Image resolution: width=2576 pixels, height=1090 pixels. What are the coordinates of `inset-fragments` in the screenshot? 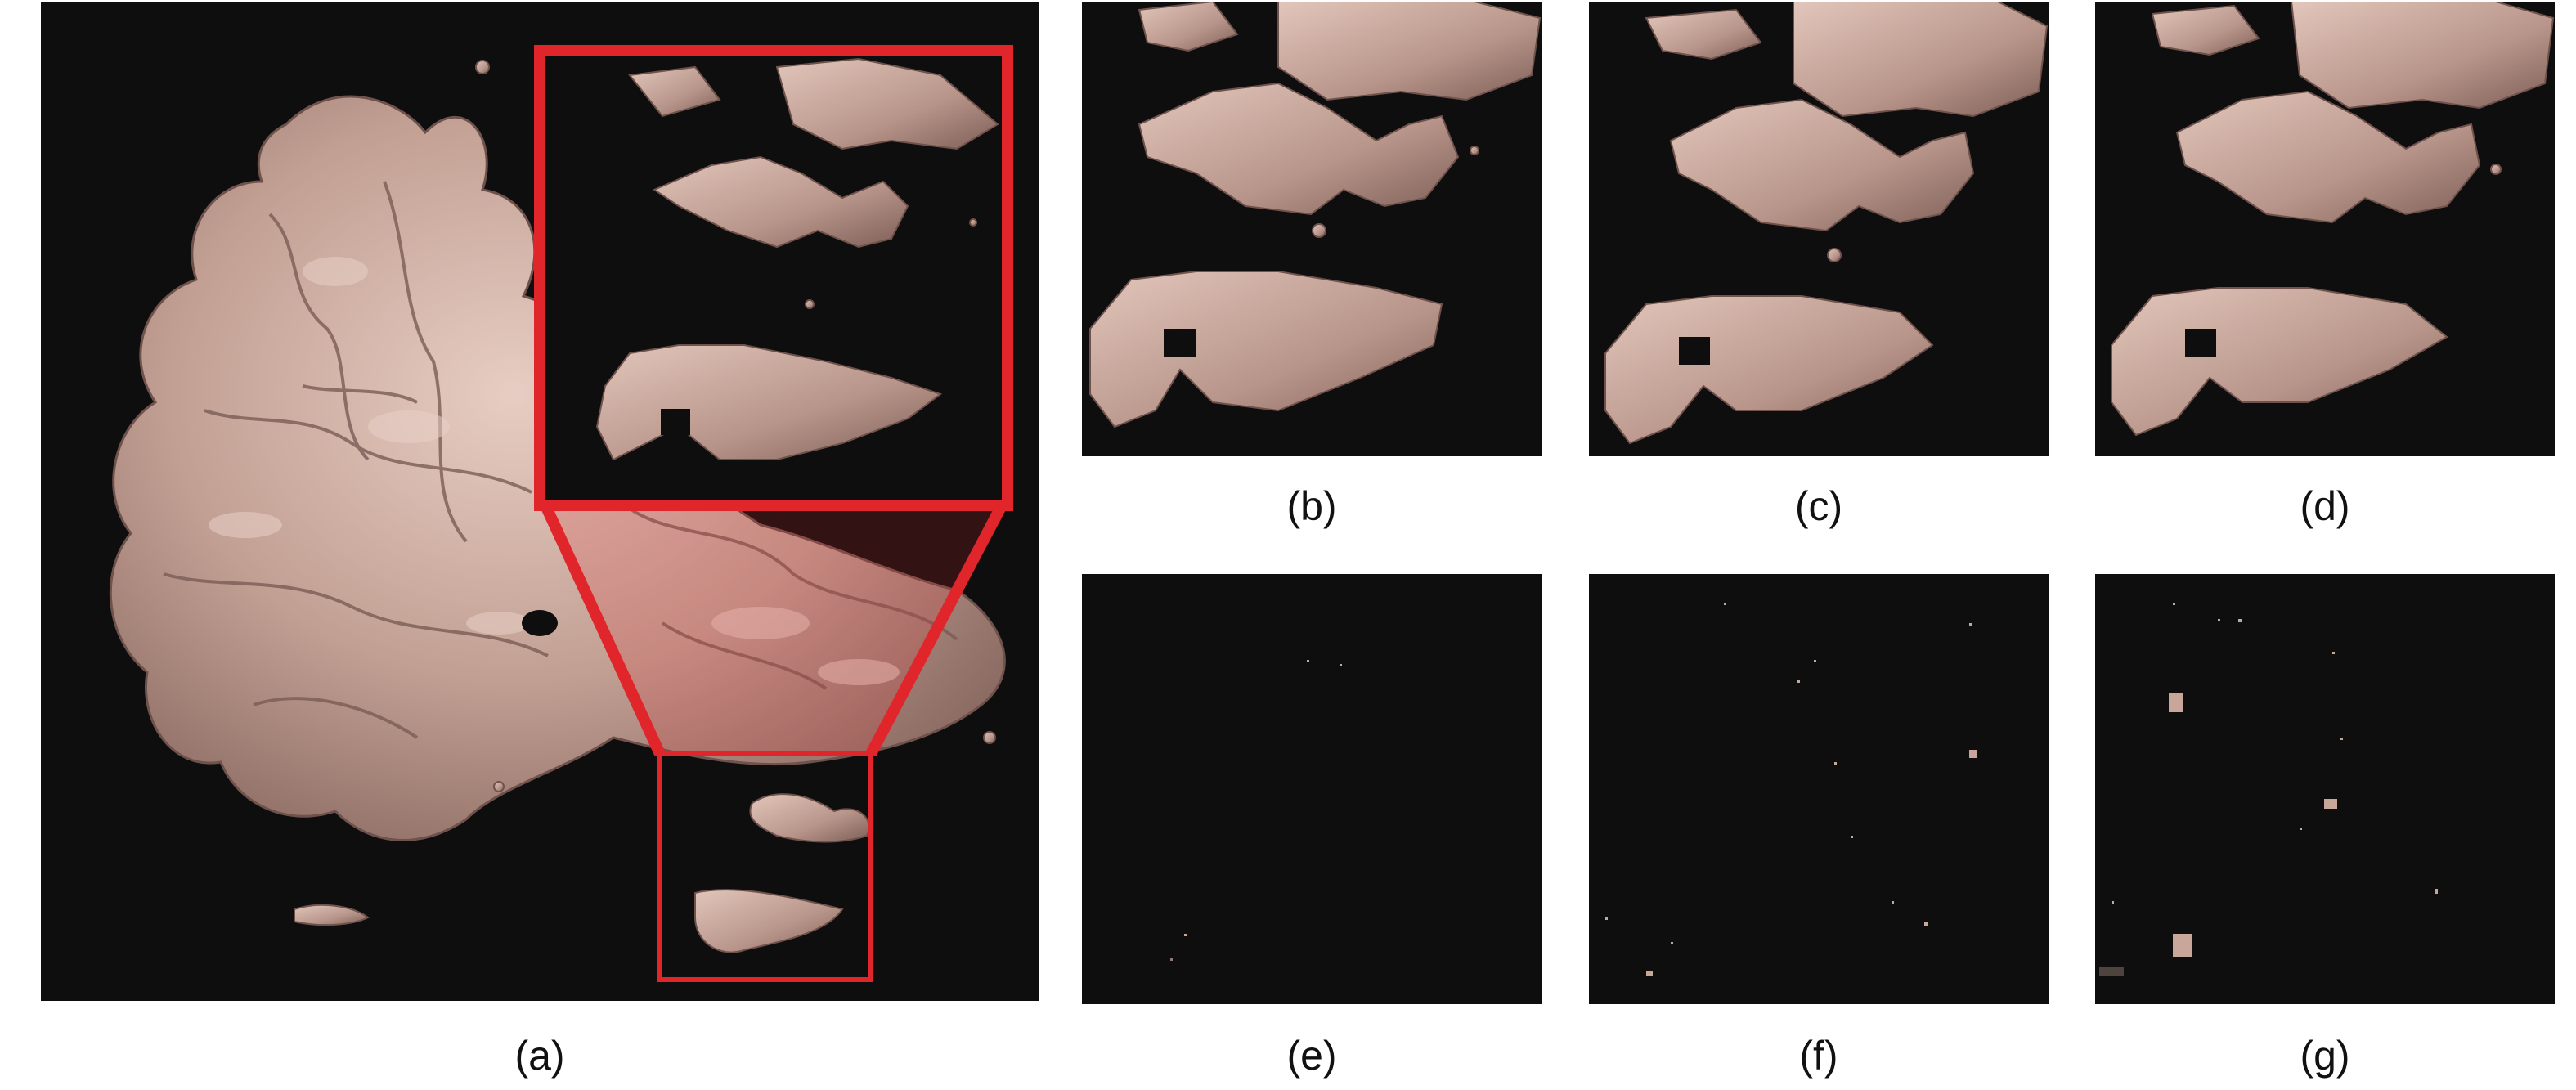 It's located at (797, 259).